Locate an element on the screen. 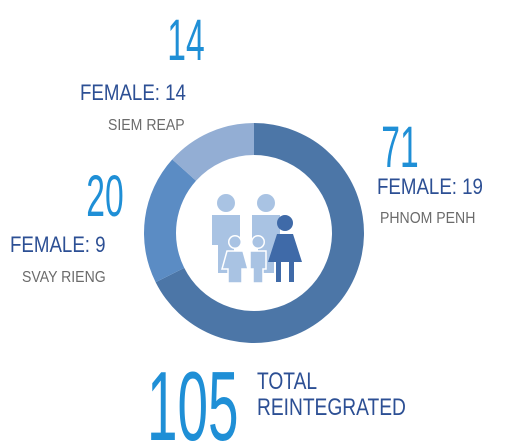 This screenshot has height=446, width=510. total-label: TOTAL is located at coordinates (287, 381).